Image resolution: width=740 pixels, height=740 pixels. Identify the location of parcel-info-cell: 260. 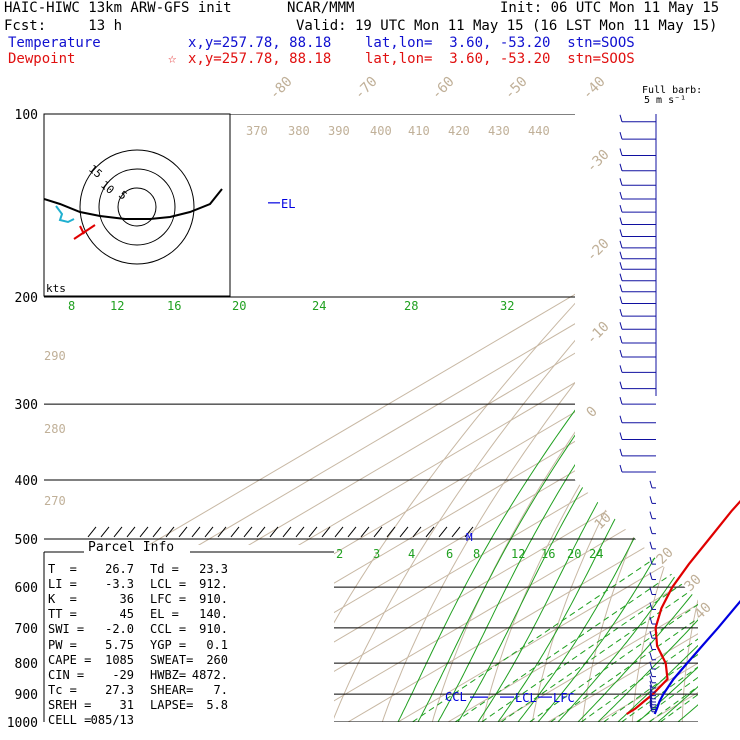
(217, 659).